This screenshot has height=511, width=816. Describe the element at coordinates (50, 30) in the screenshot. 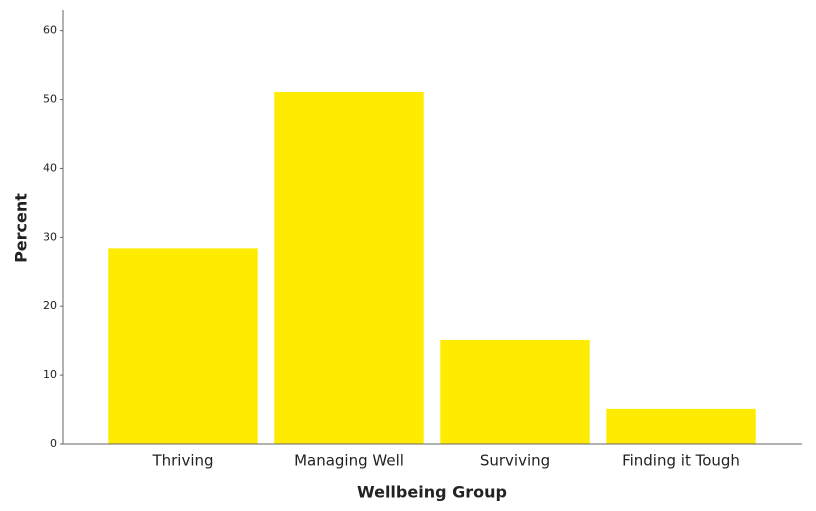

I see `y-tick-label: 60` at that location.